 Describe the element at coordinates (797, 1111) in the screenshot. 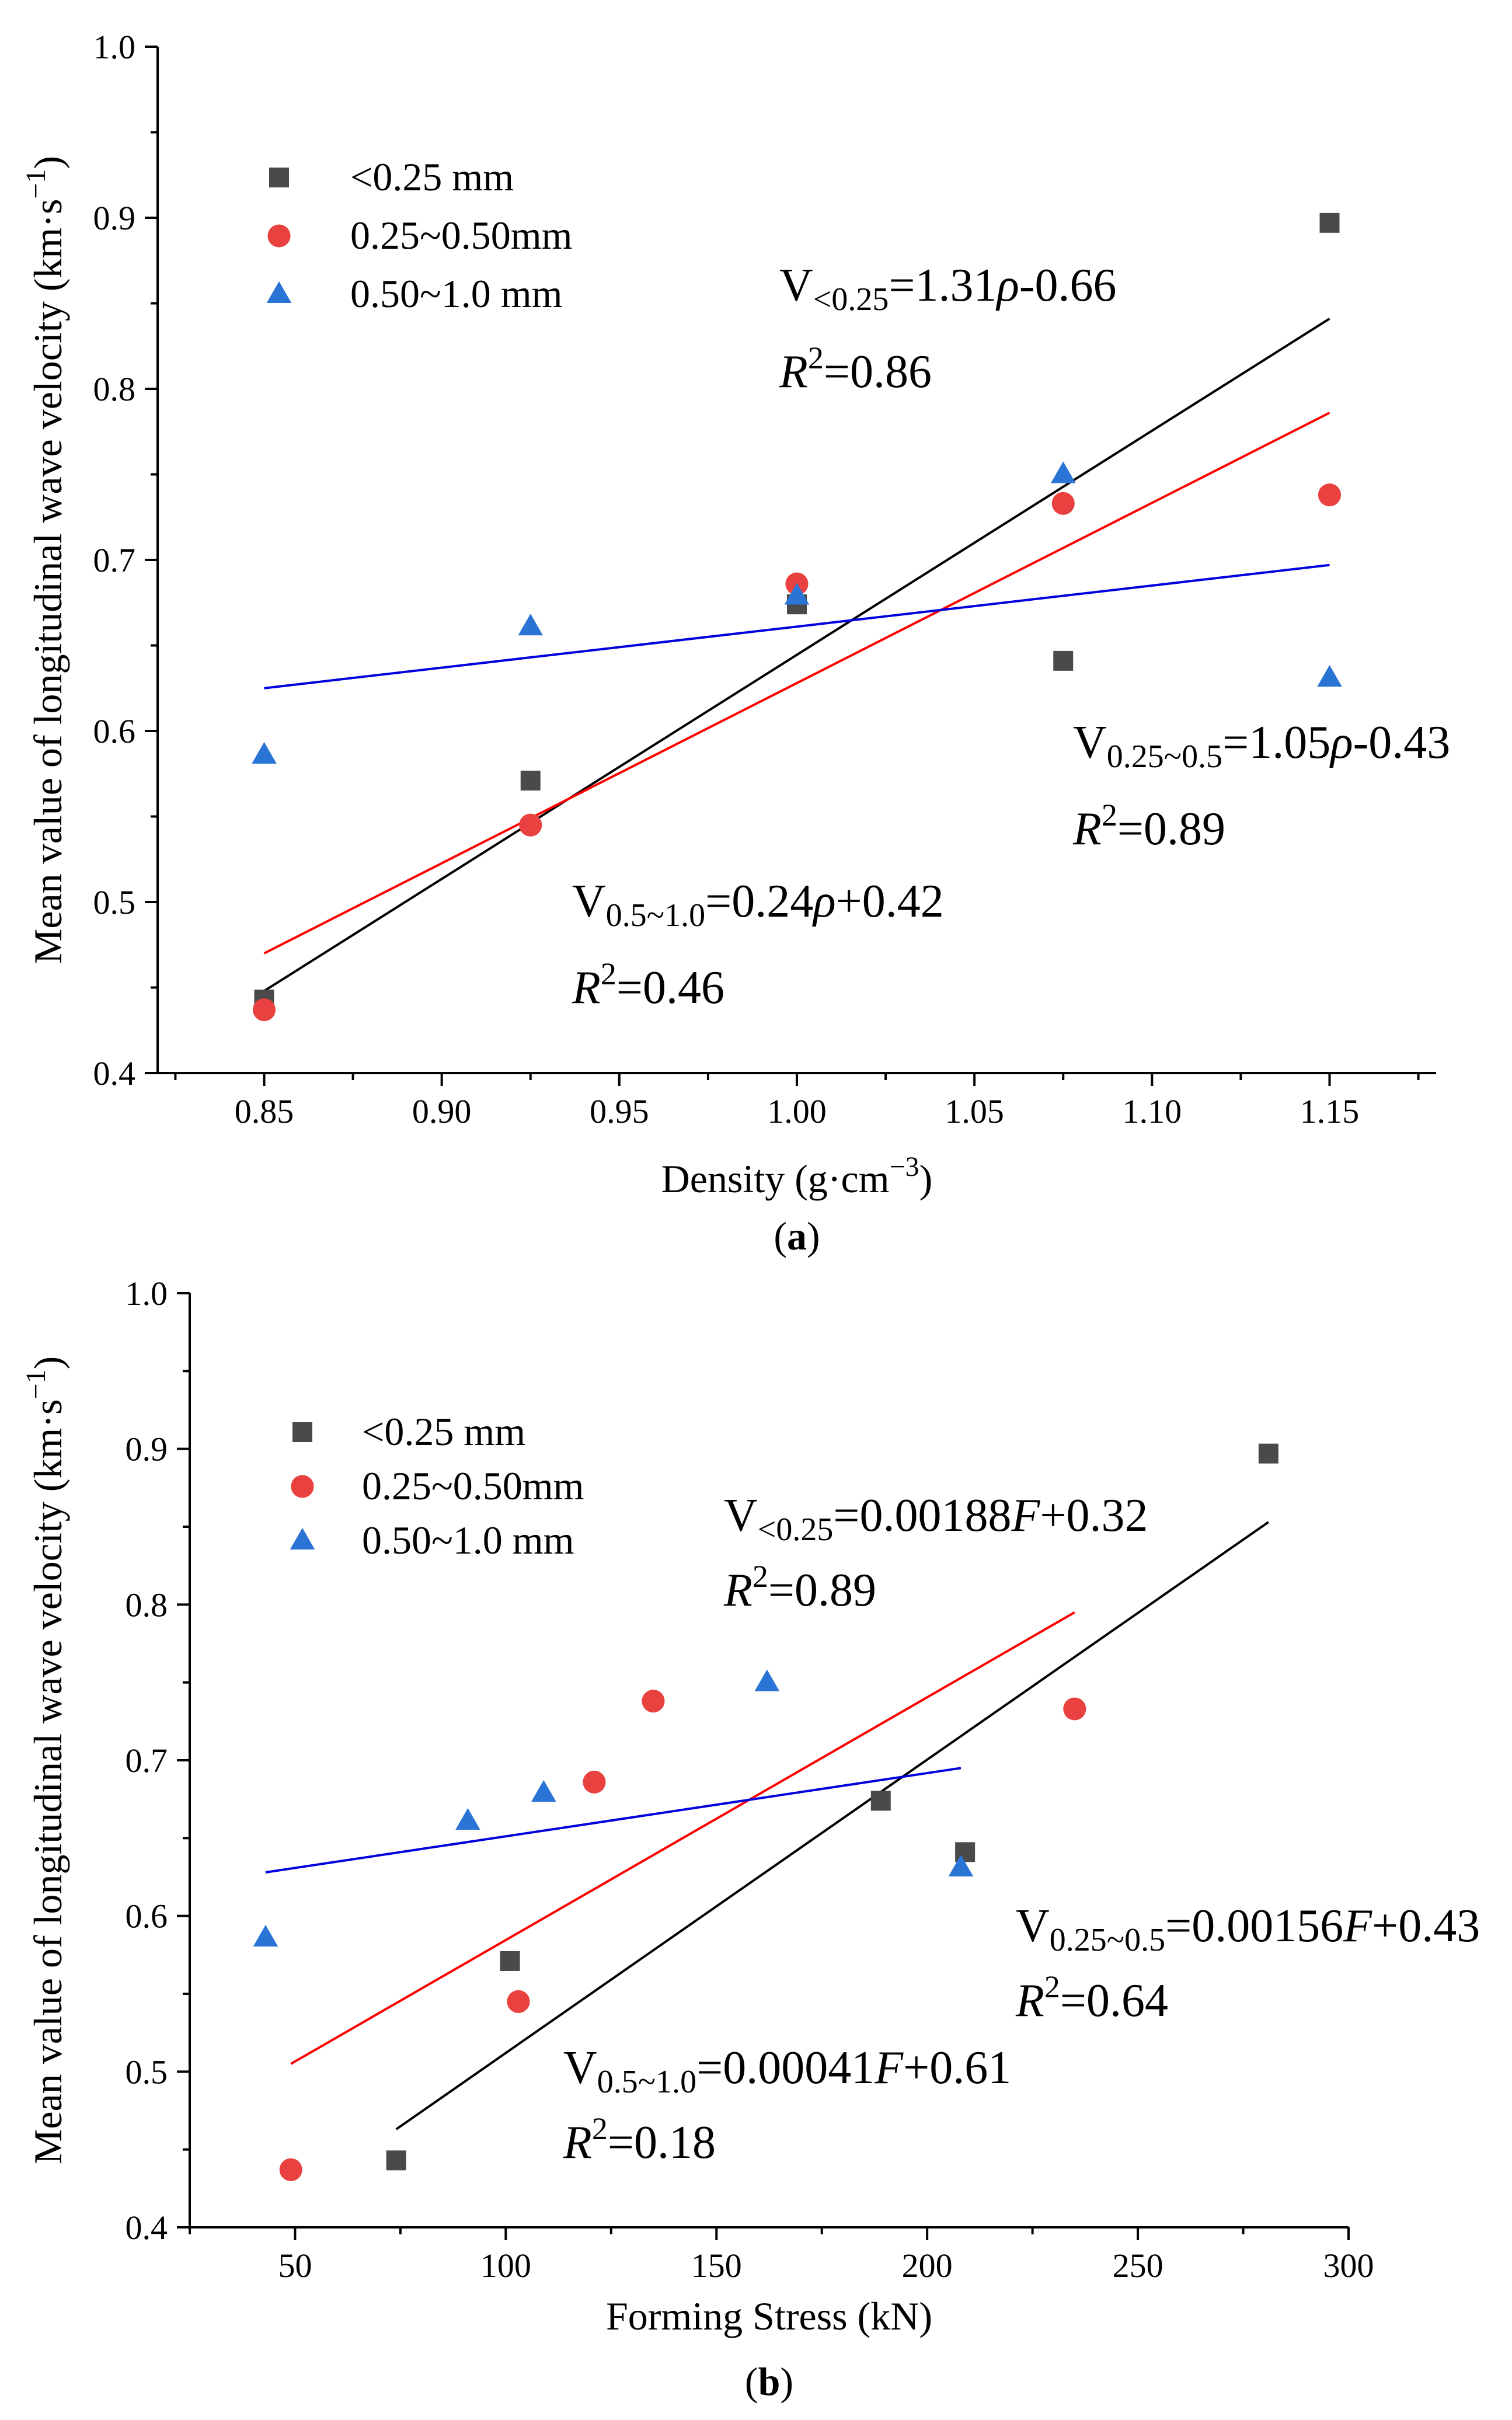

I see `x-tick-label: 1.00` at that location.